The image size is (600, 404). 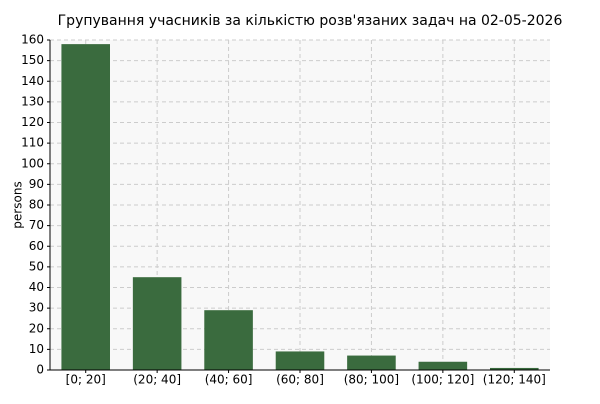 What do you see at coordinates (229, 380) in the screenshot?
I see `x-tick-label: (40; 60]` at bounding box center [229, 380].